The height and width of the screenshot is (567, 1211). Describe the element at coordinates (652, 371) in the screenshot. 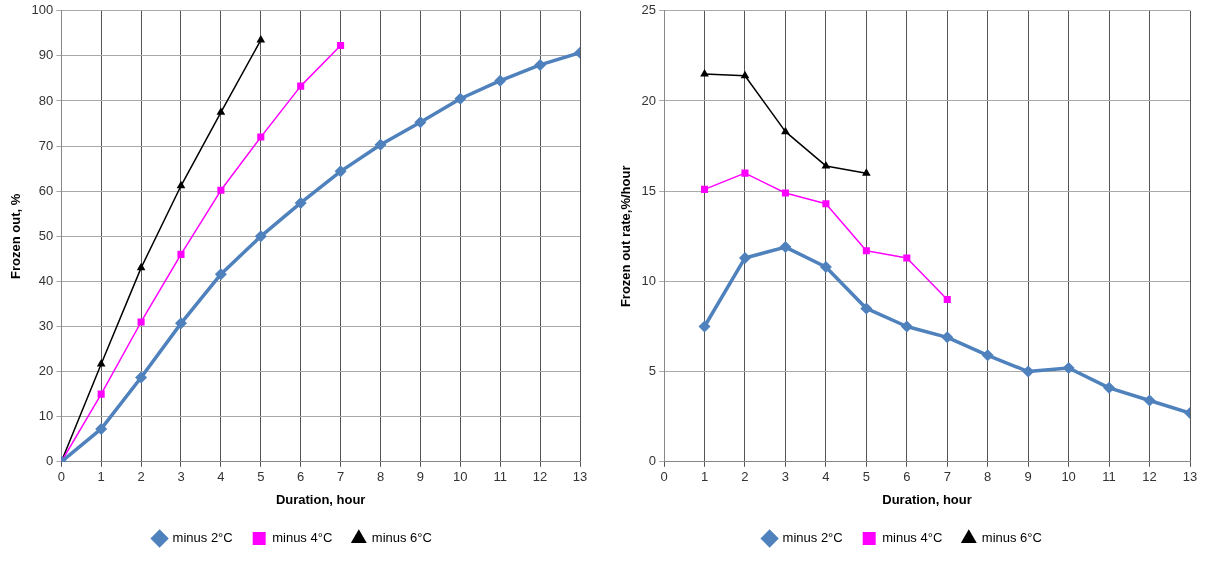

I see `y-tick-label: 5` at that location.